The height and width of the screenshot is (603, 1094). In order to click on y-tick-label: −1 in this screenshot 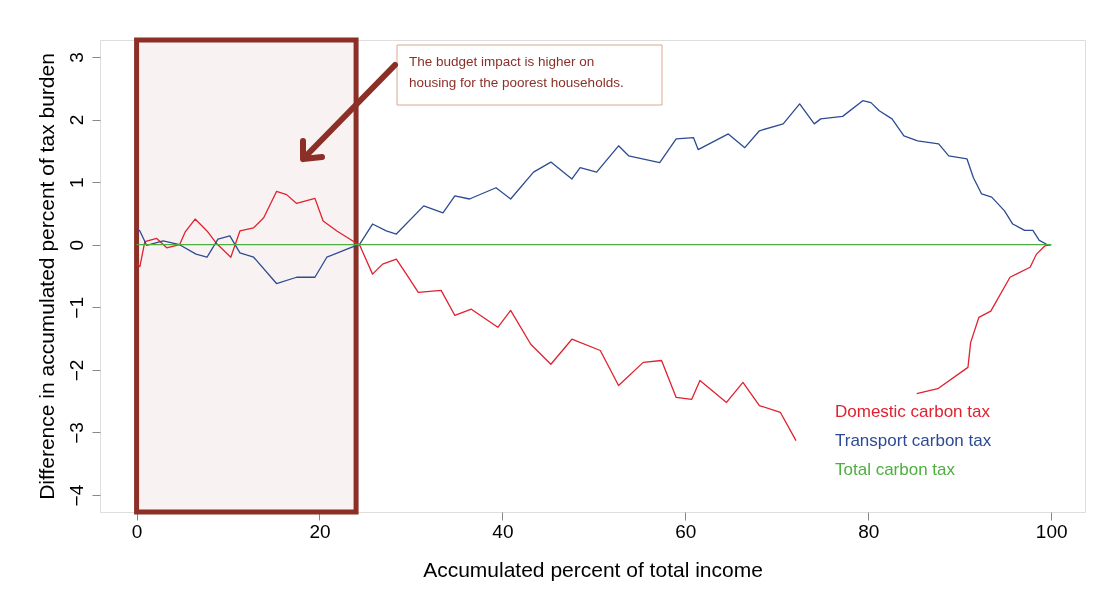, I will do `click(76, 307)`.